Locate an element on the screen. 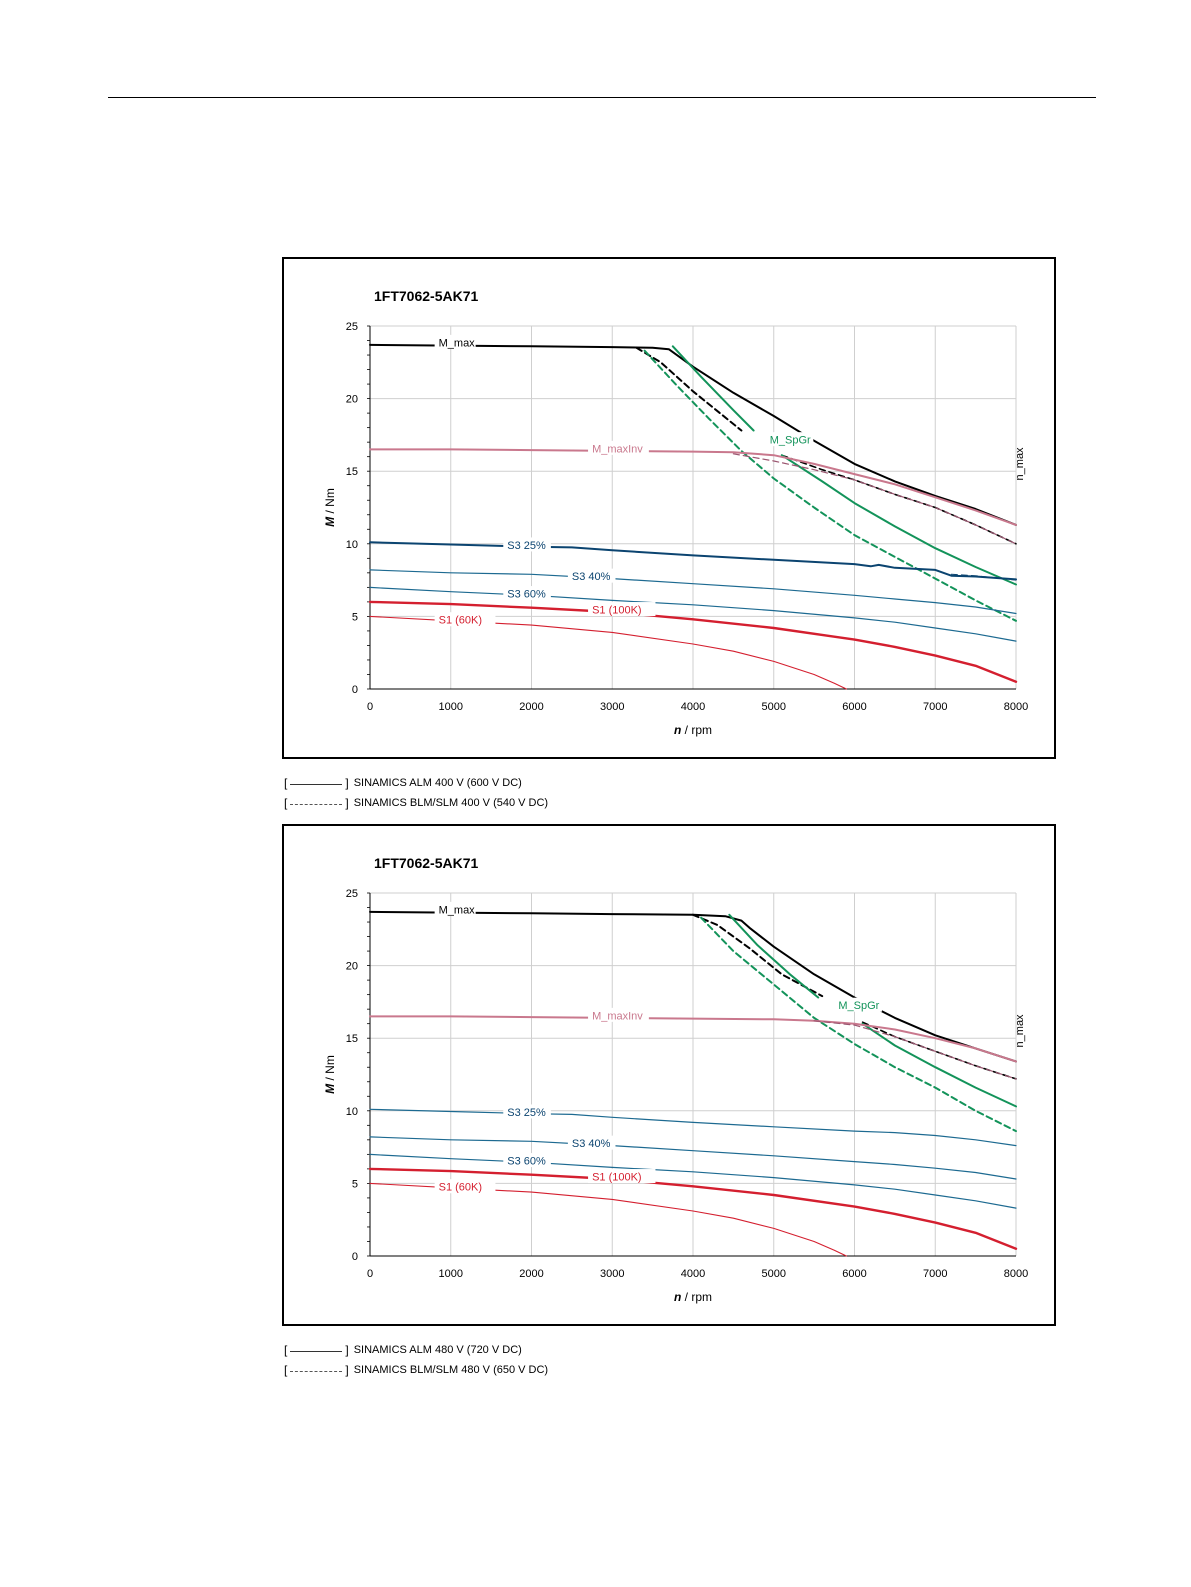  curve-label-s3-25: S3 25% is located at coordinates (527, 1111).